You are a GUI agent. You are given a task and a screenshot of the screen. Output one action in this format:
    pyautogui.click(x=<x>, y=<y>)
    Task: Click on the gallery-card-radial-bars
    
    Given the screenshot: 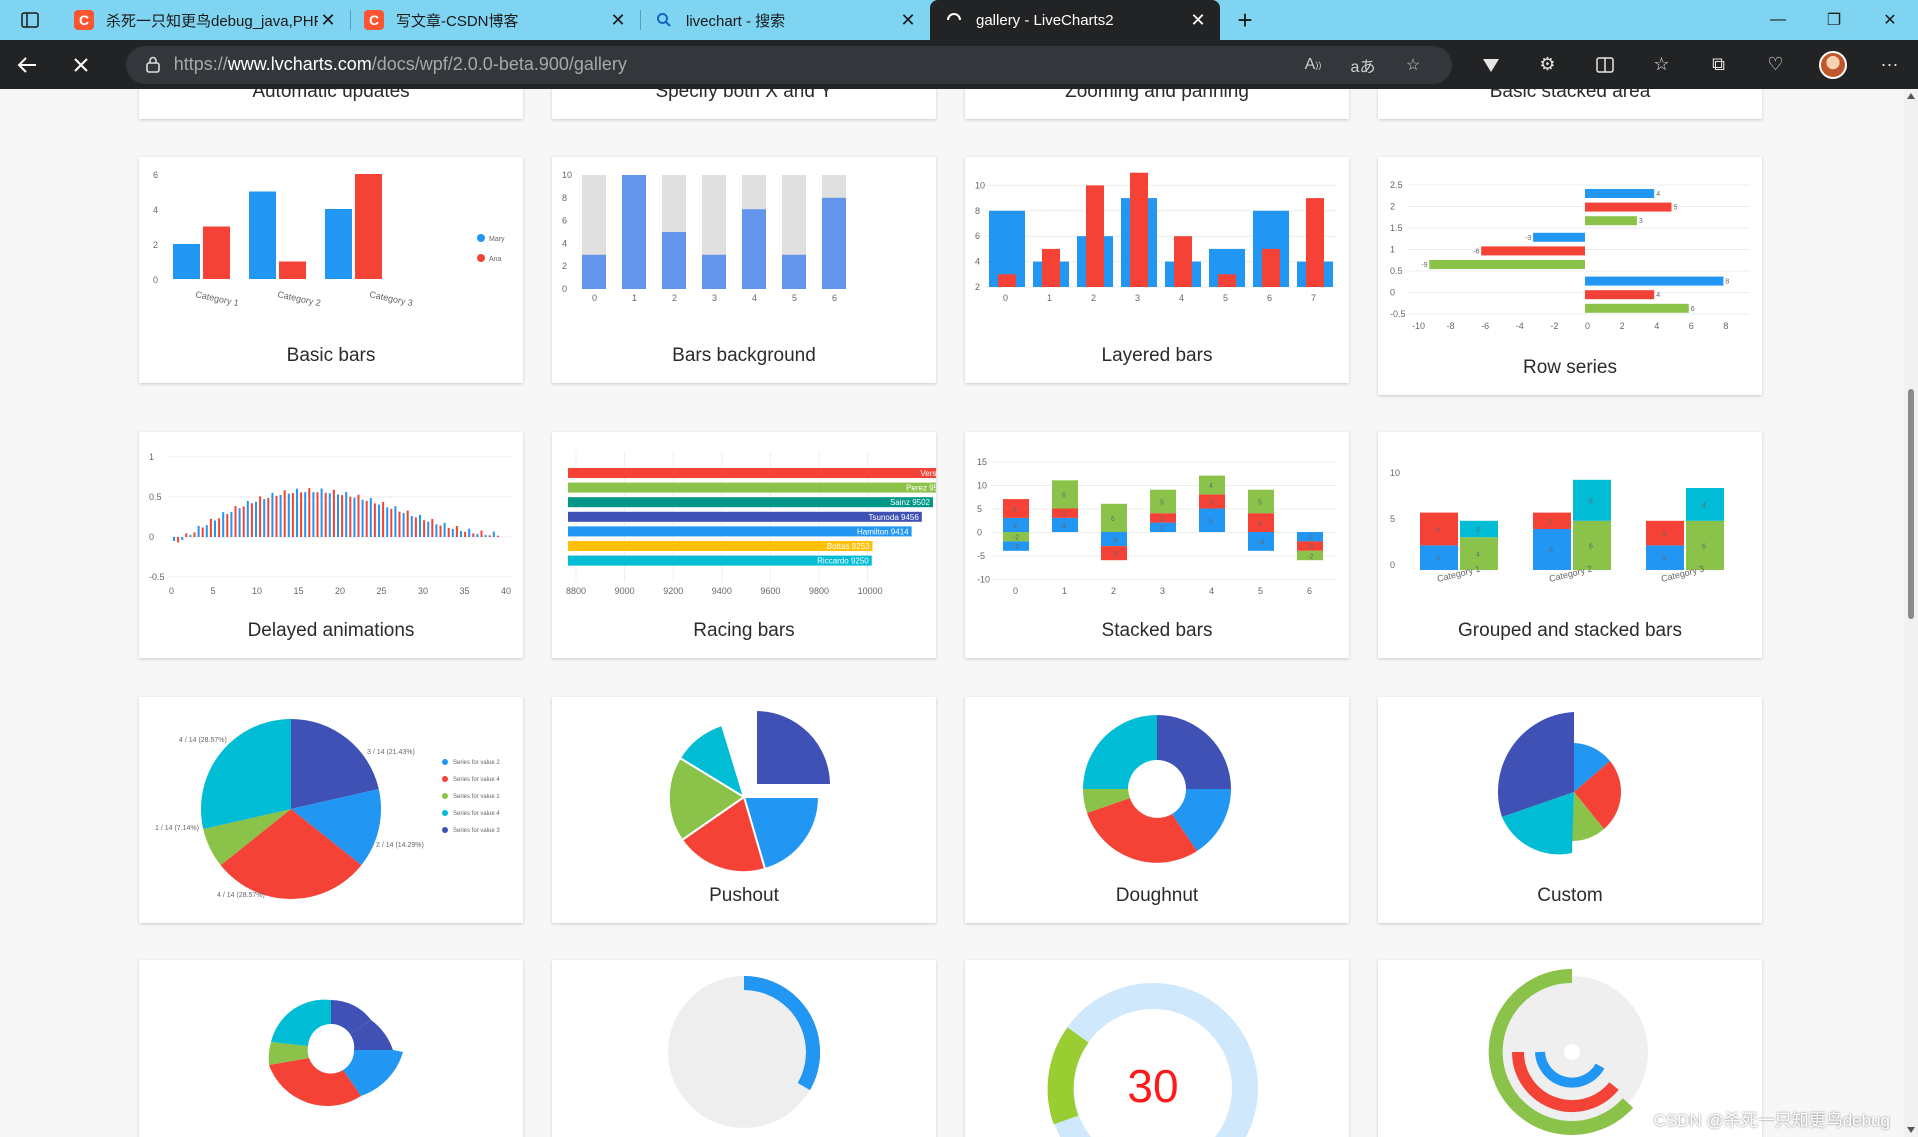 What is the action you would take?
    pyautogui.click(x=1570, y=1048)
    